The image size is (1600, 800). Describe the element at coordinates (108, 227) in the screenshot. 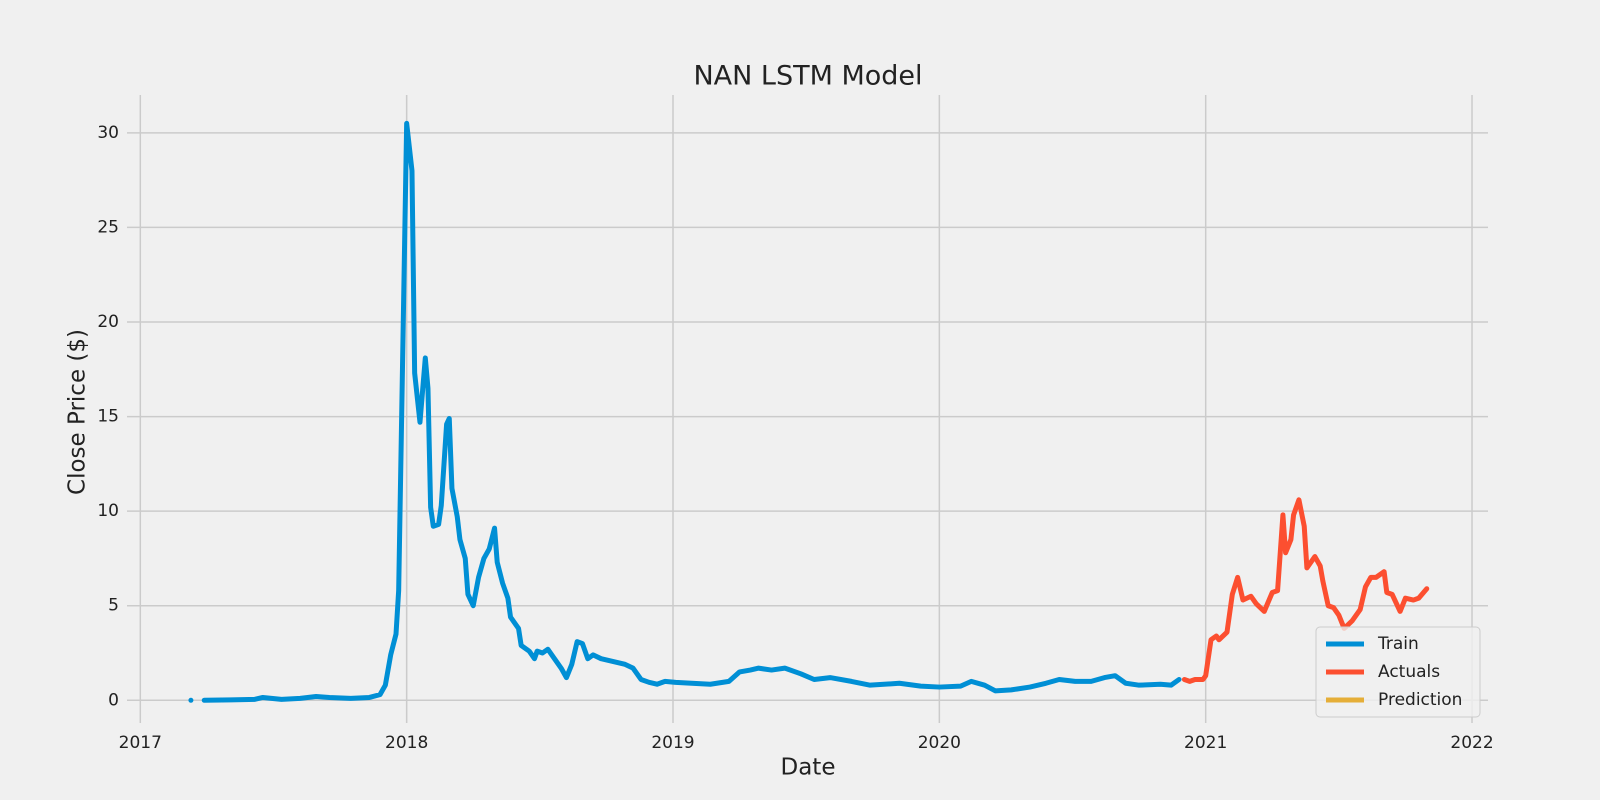

I see `y-tick-label: 25` at that location.